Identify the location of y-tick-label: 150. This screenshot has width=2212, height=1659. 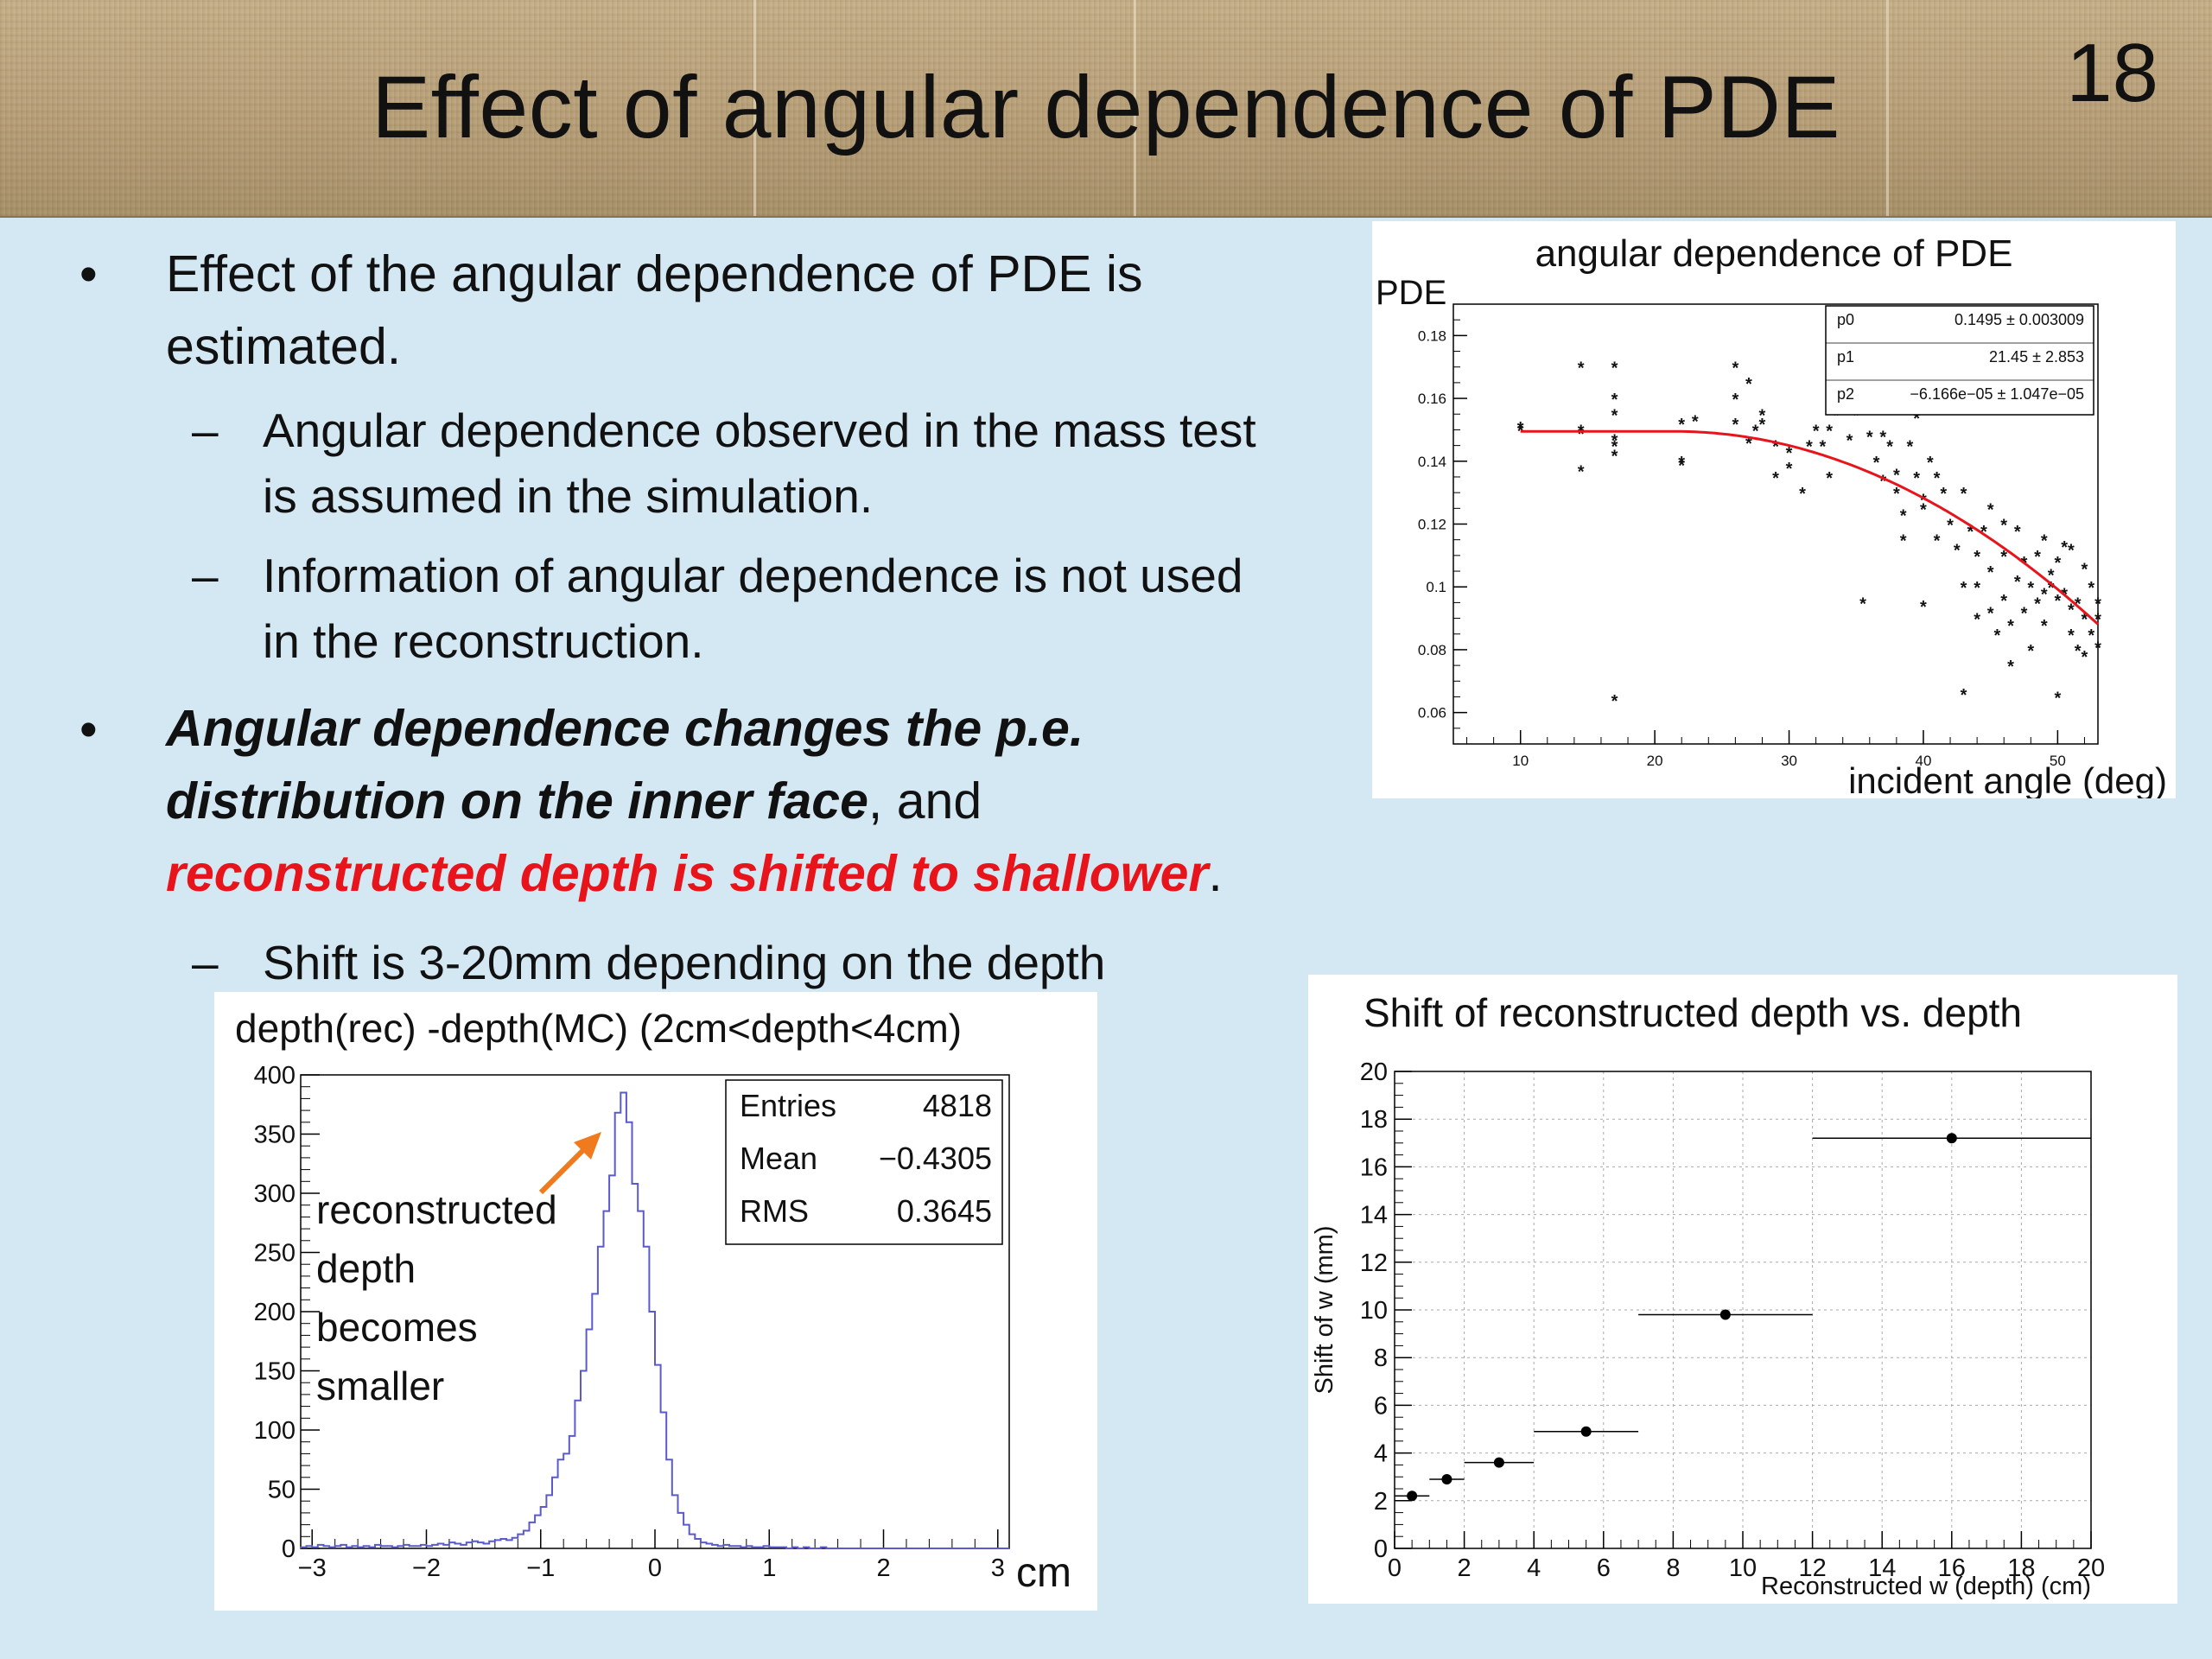
(275, 1372).